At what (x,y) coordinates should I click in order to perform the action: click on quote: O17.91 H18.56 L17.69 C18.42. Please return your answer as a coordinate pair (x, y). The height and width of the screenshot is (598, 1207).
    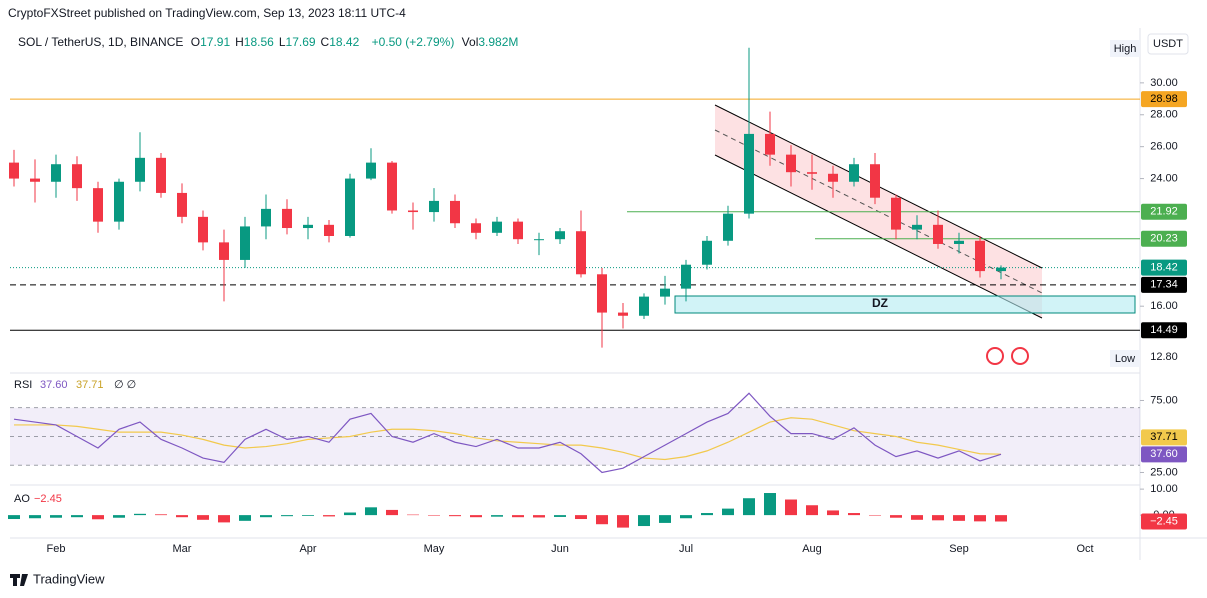
    Looking at the image, I should click on (278, 42).